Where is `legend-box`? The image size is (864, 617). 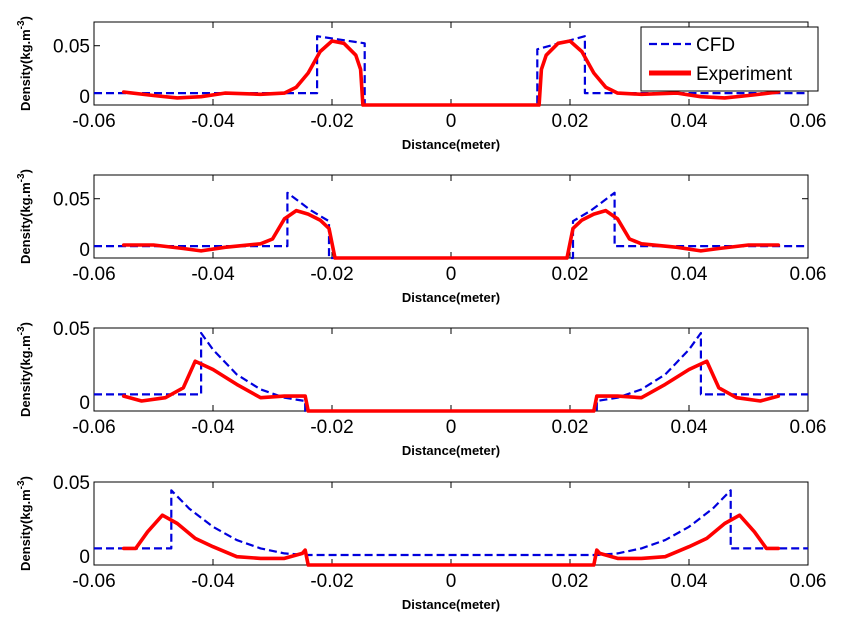 legend-box is located at coordinates (729, 59).